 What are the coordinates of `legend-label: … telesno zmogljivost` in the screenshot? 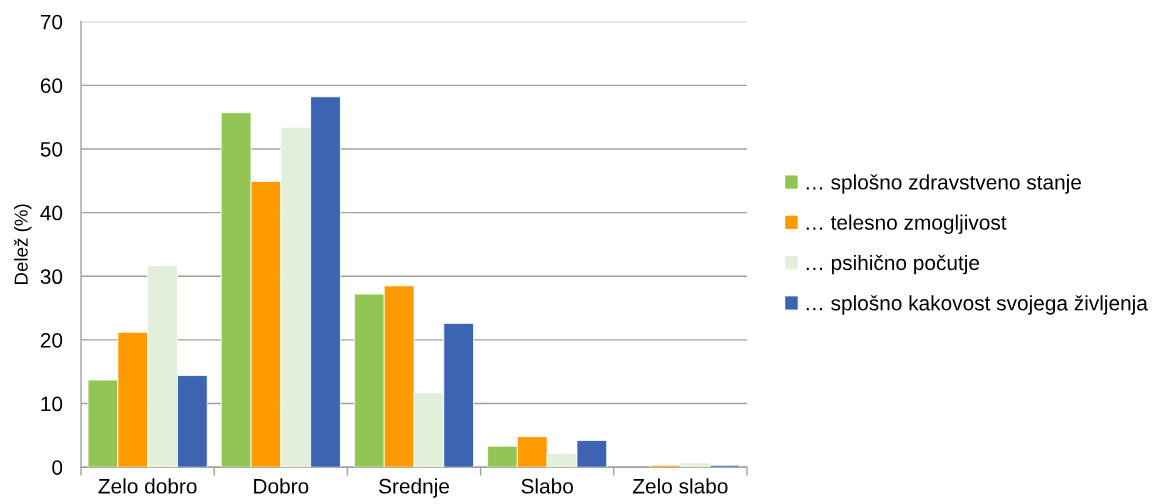 It's located at (906, 224).